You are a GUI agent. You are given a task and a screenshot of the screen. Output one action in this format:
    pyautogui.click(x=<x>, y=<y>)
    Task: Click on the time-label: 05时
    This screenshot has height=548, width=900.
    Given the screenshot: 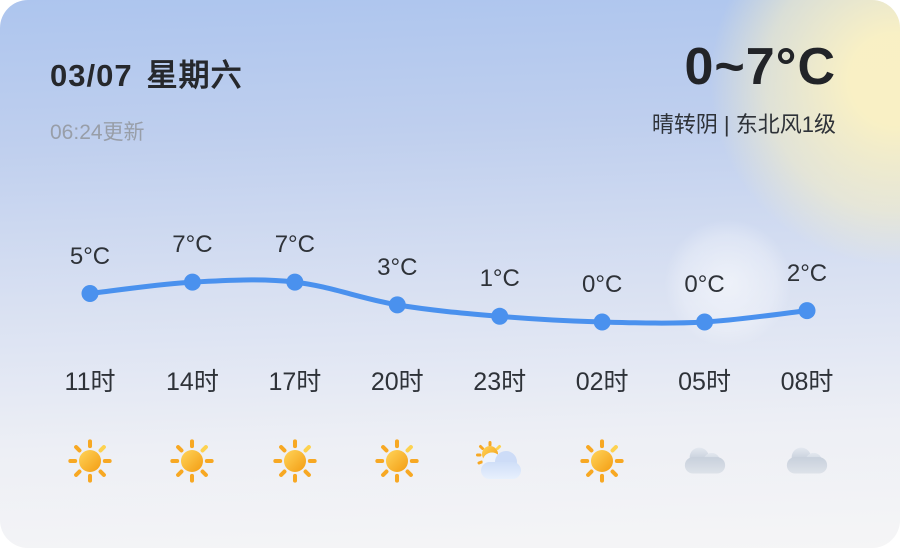 What is the action you would take?
    pyautogui.click(x=704, y=382)
    